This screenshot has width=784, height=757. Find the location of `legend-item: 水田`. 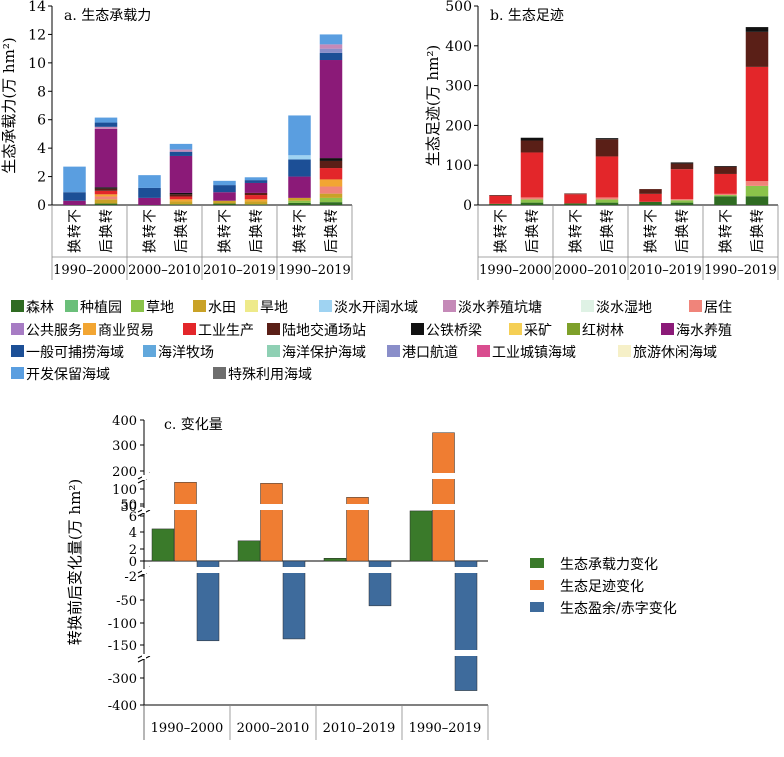

legend-item: 水田 is located at coordinates (214, 308).